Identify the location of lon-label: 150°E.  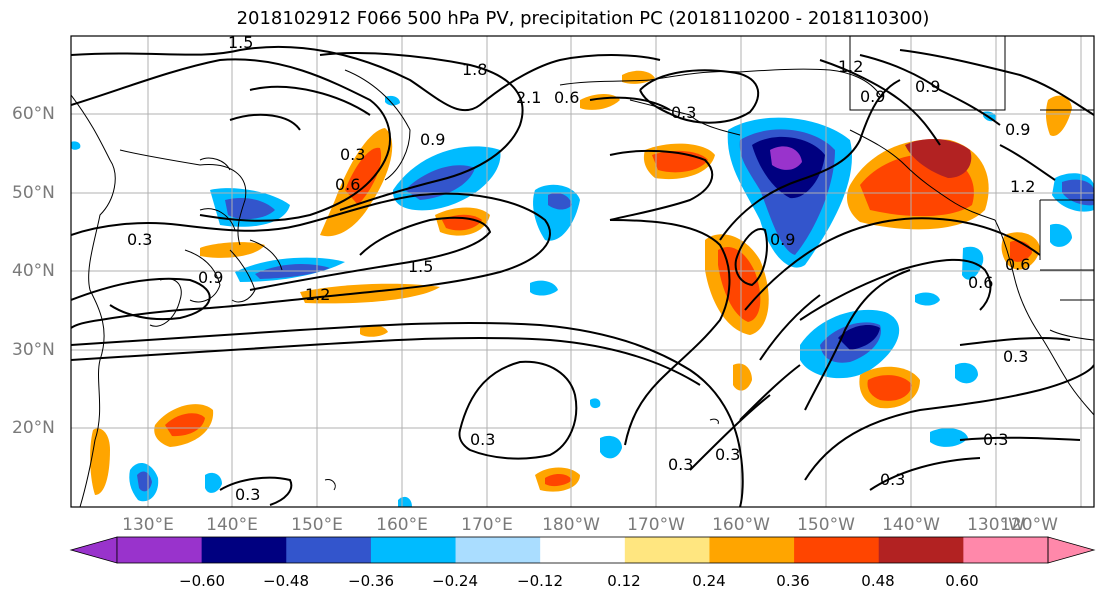
(317, 525).